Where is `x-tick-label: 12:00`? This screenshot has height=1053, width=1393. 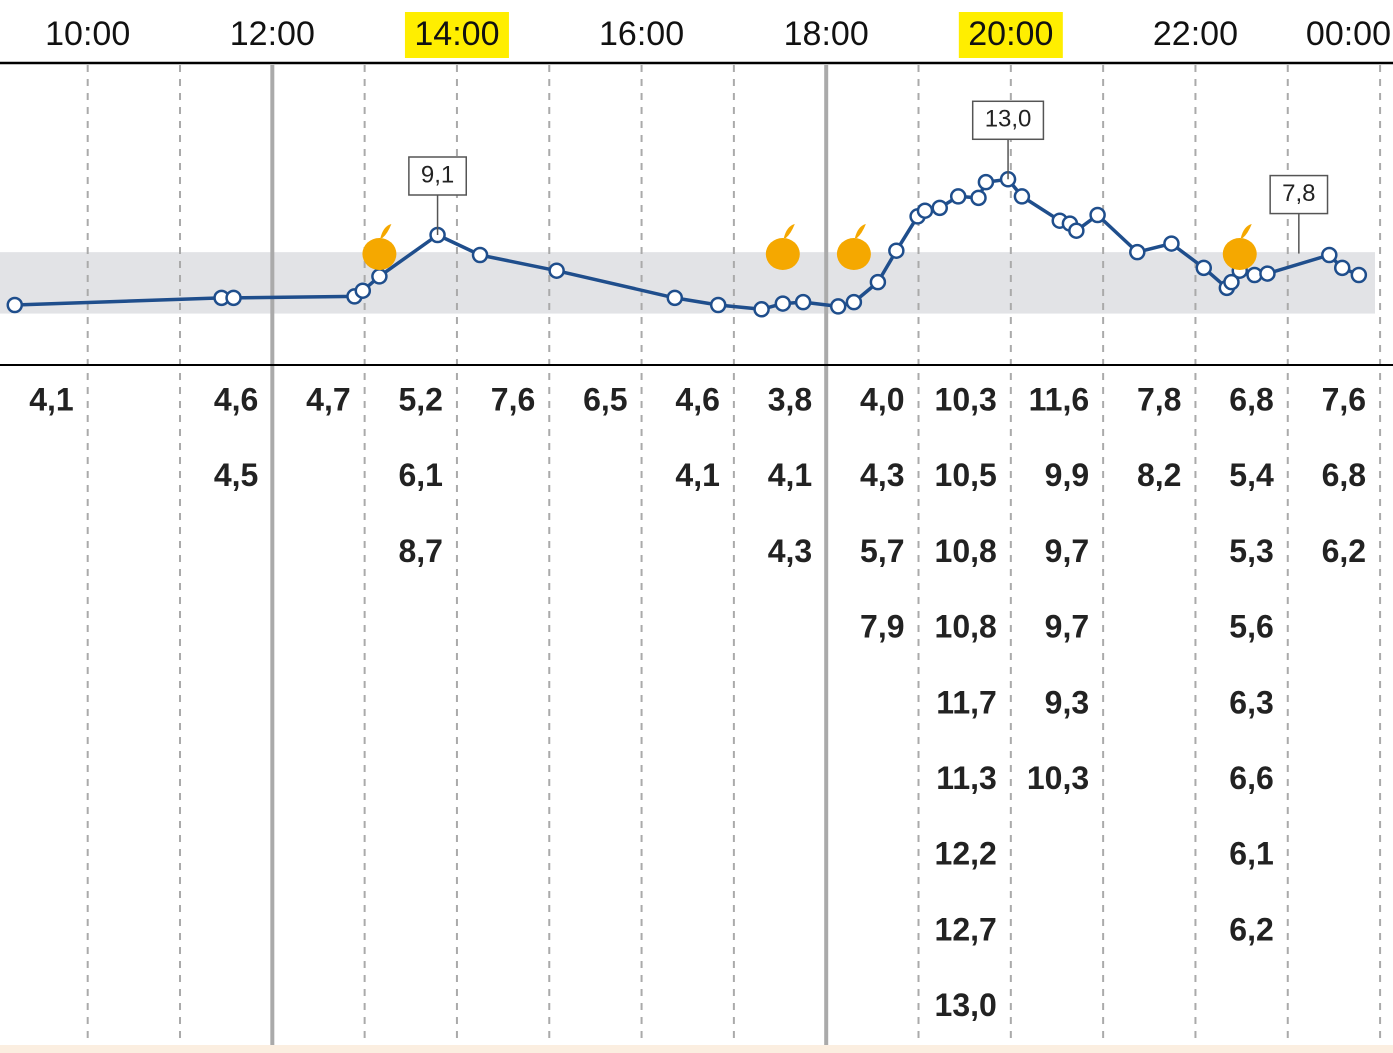 x-tick-label: 12:00 is located at coordinates (272, 34).